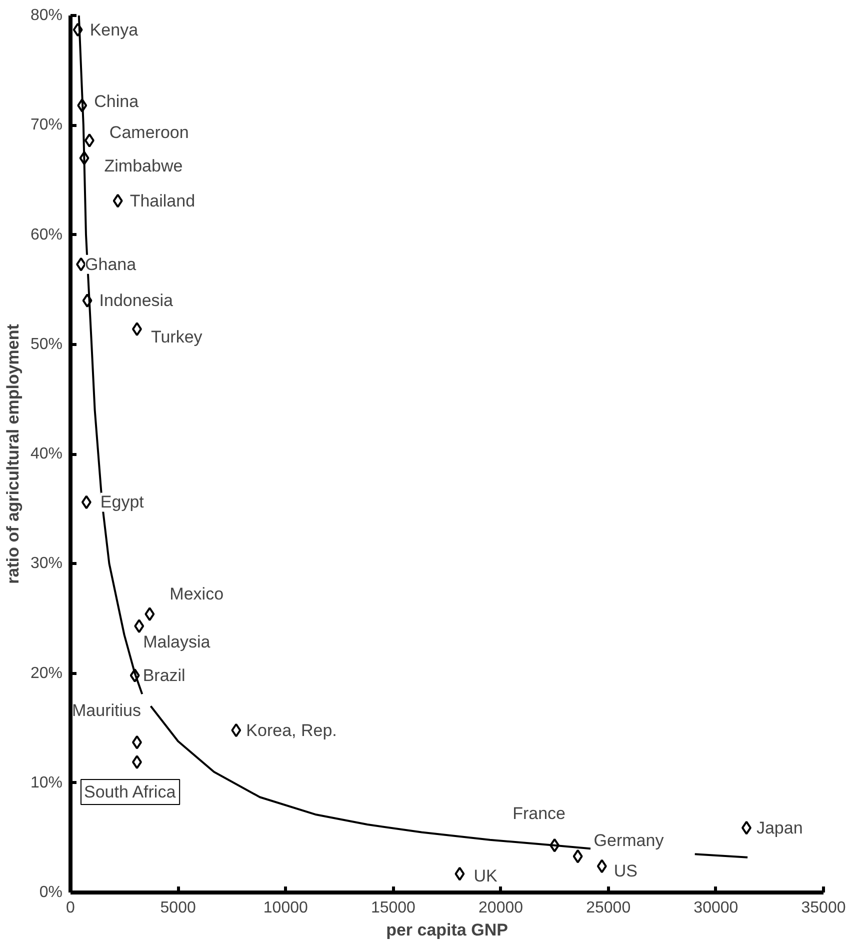 Image resolution: width=853 pixels, height=947 pixels. I want to click on annotation: Ghana, so click(111, 264).